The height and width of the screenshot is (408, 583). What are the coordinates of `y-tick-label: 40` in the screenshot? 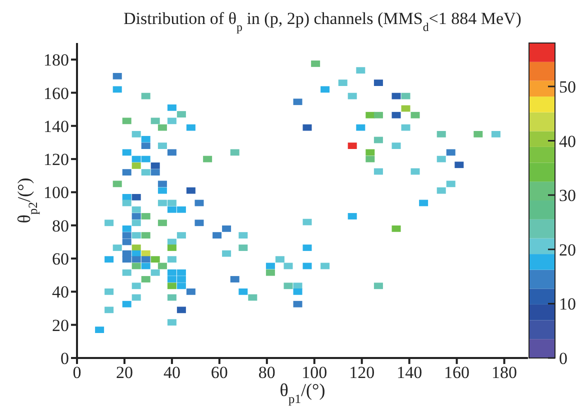 It's located at (60, 292).